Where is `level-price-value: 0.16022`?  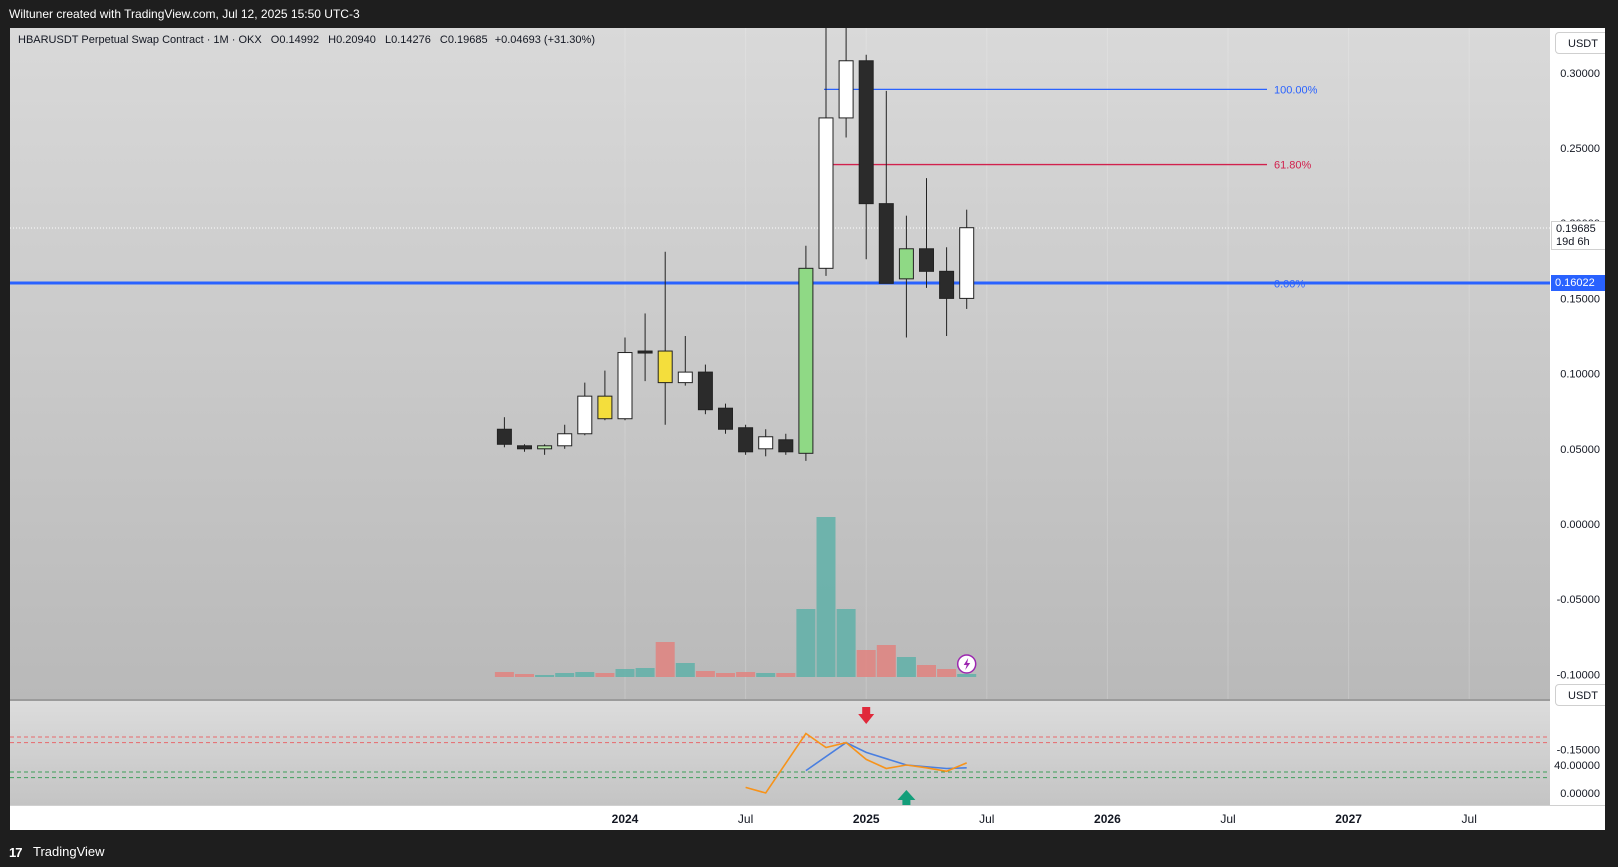 level-price-value: 0.16022 is located at coordinates (1575, 283).